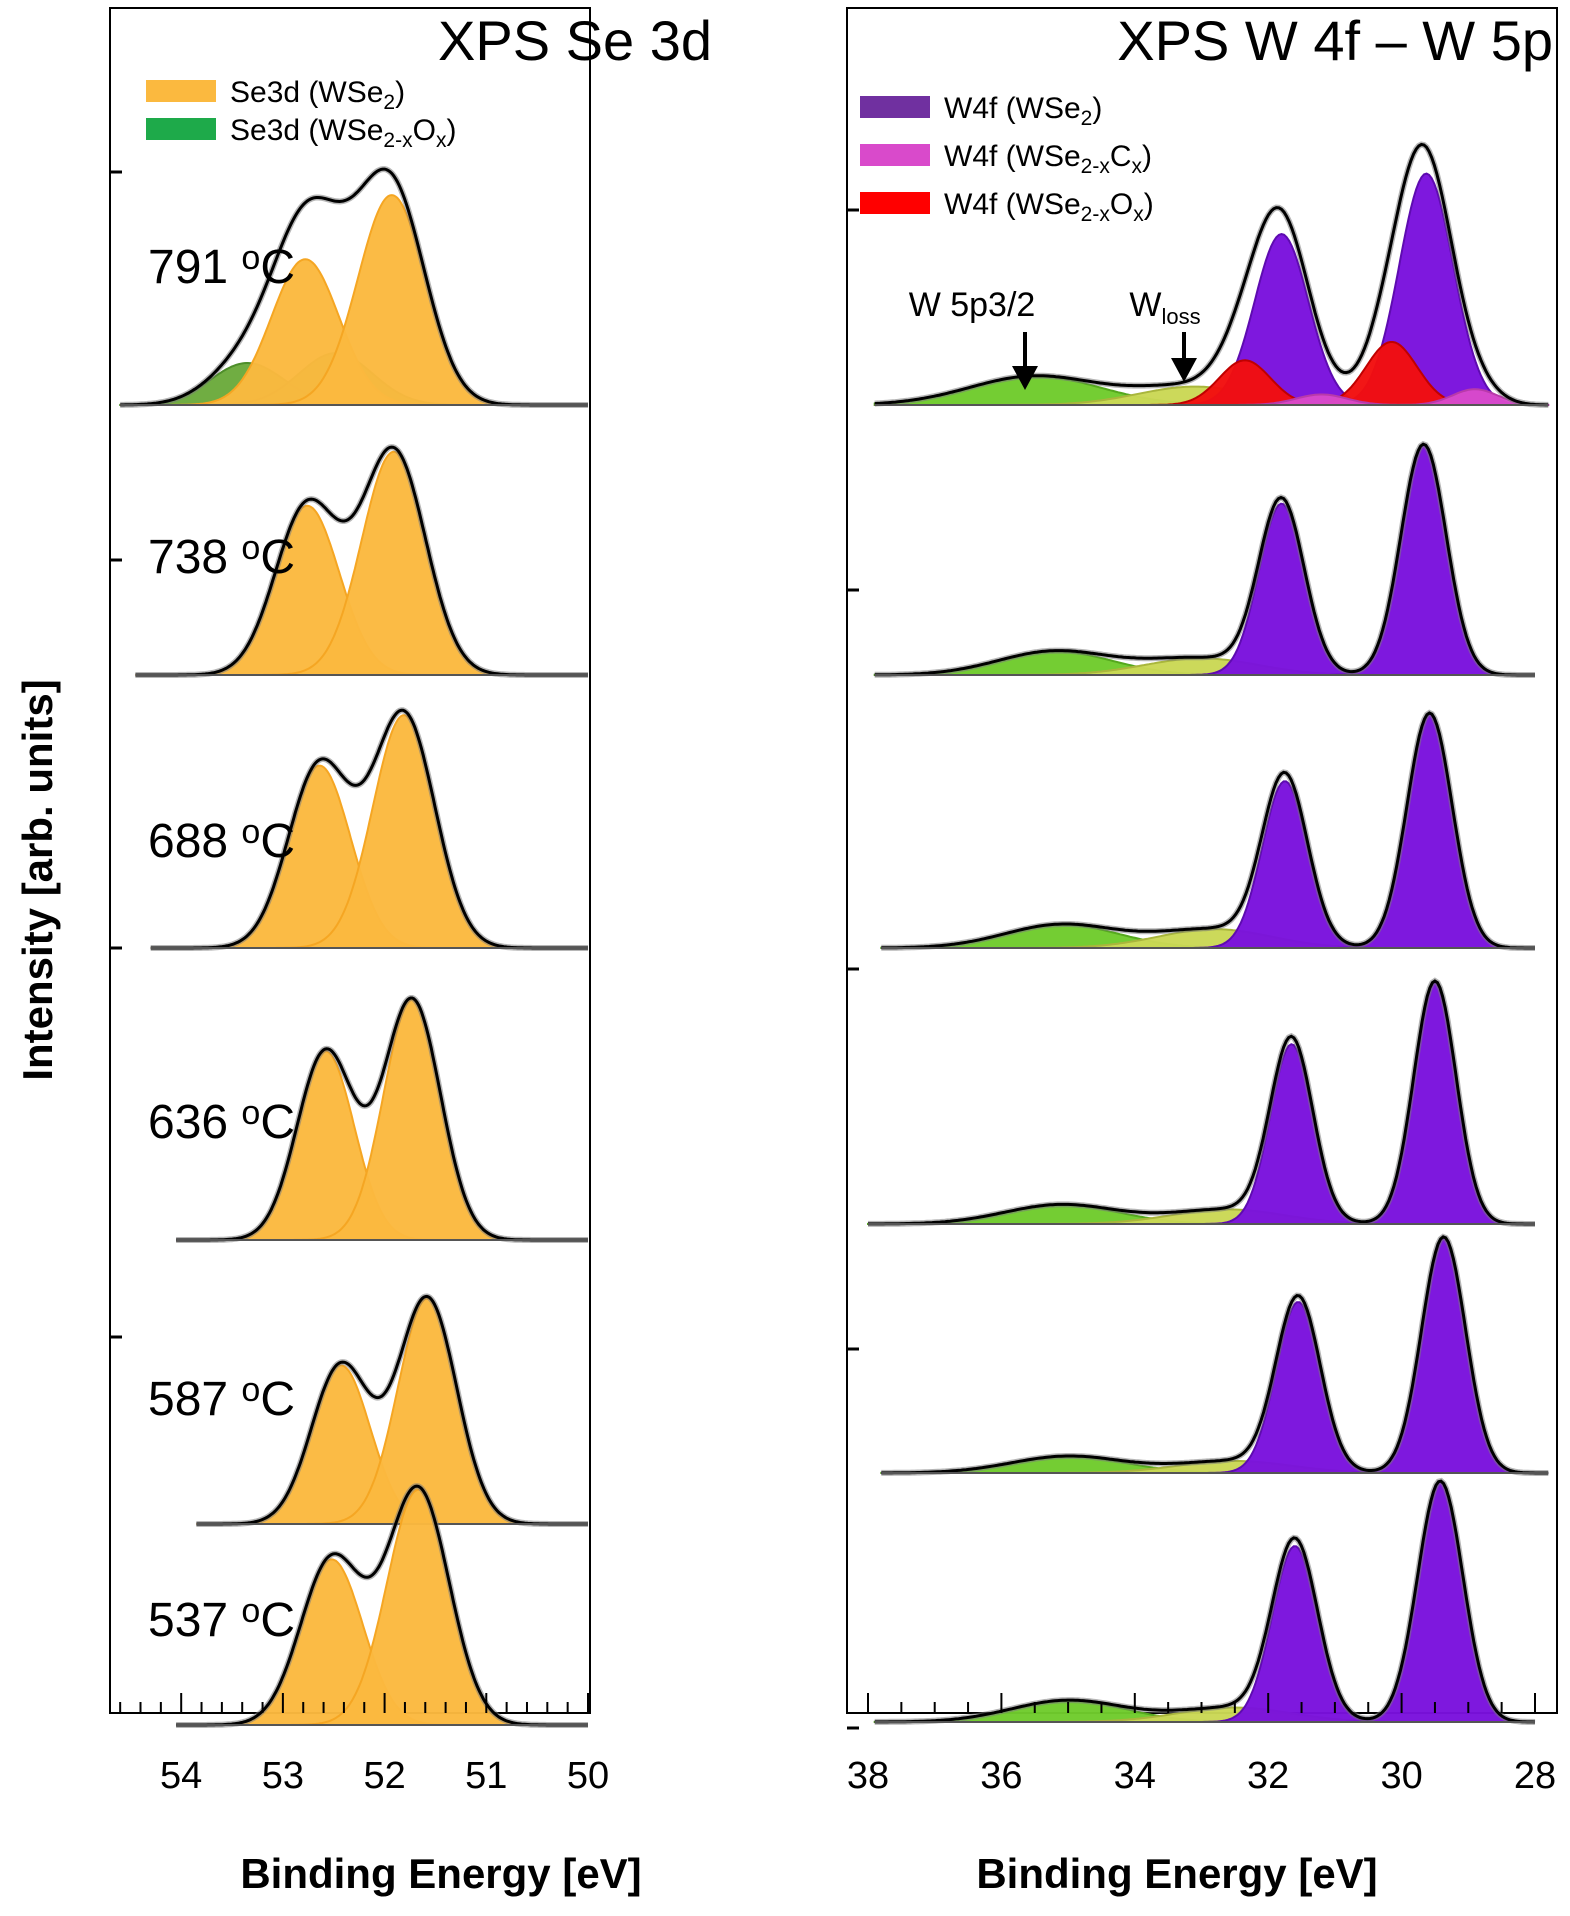  I want to click on x-tick-label: 53, so click(283, 1776).